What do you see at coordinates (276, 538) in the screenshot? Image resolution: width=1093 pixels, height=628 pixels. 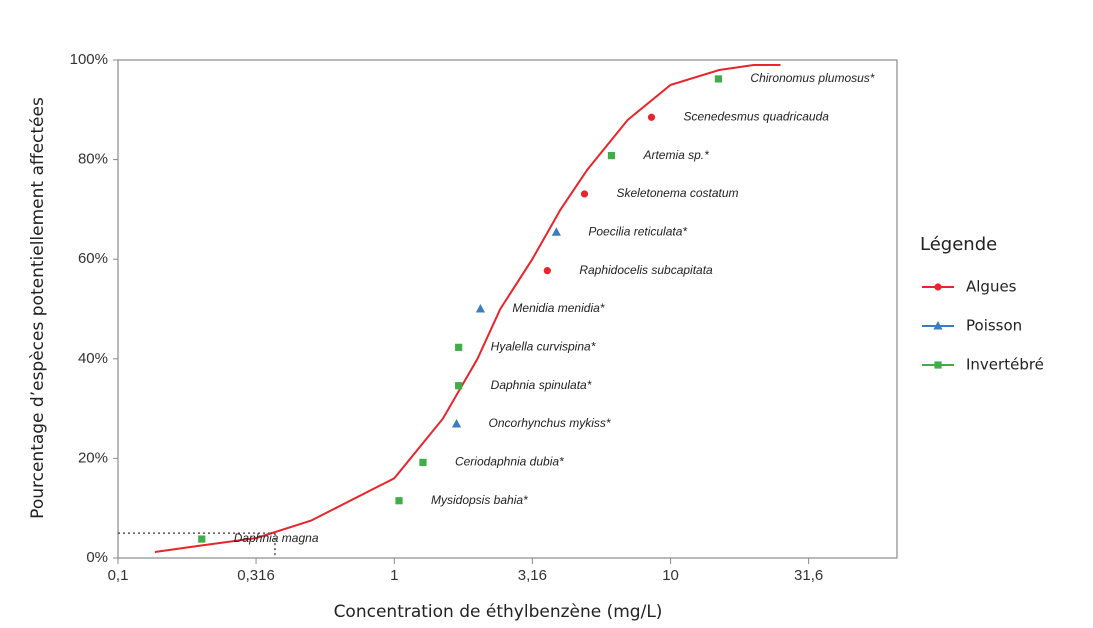 I see `species-label: Daphnia magna` at bounding box center [276, 538].